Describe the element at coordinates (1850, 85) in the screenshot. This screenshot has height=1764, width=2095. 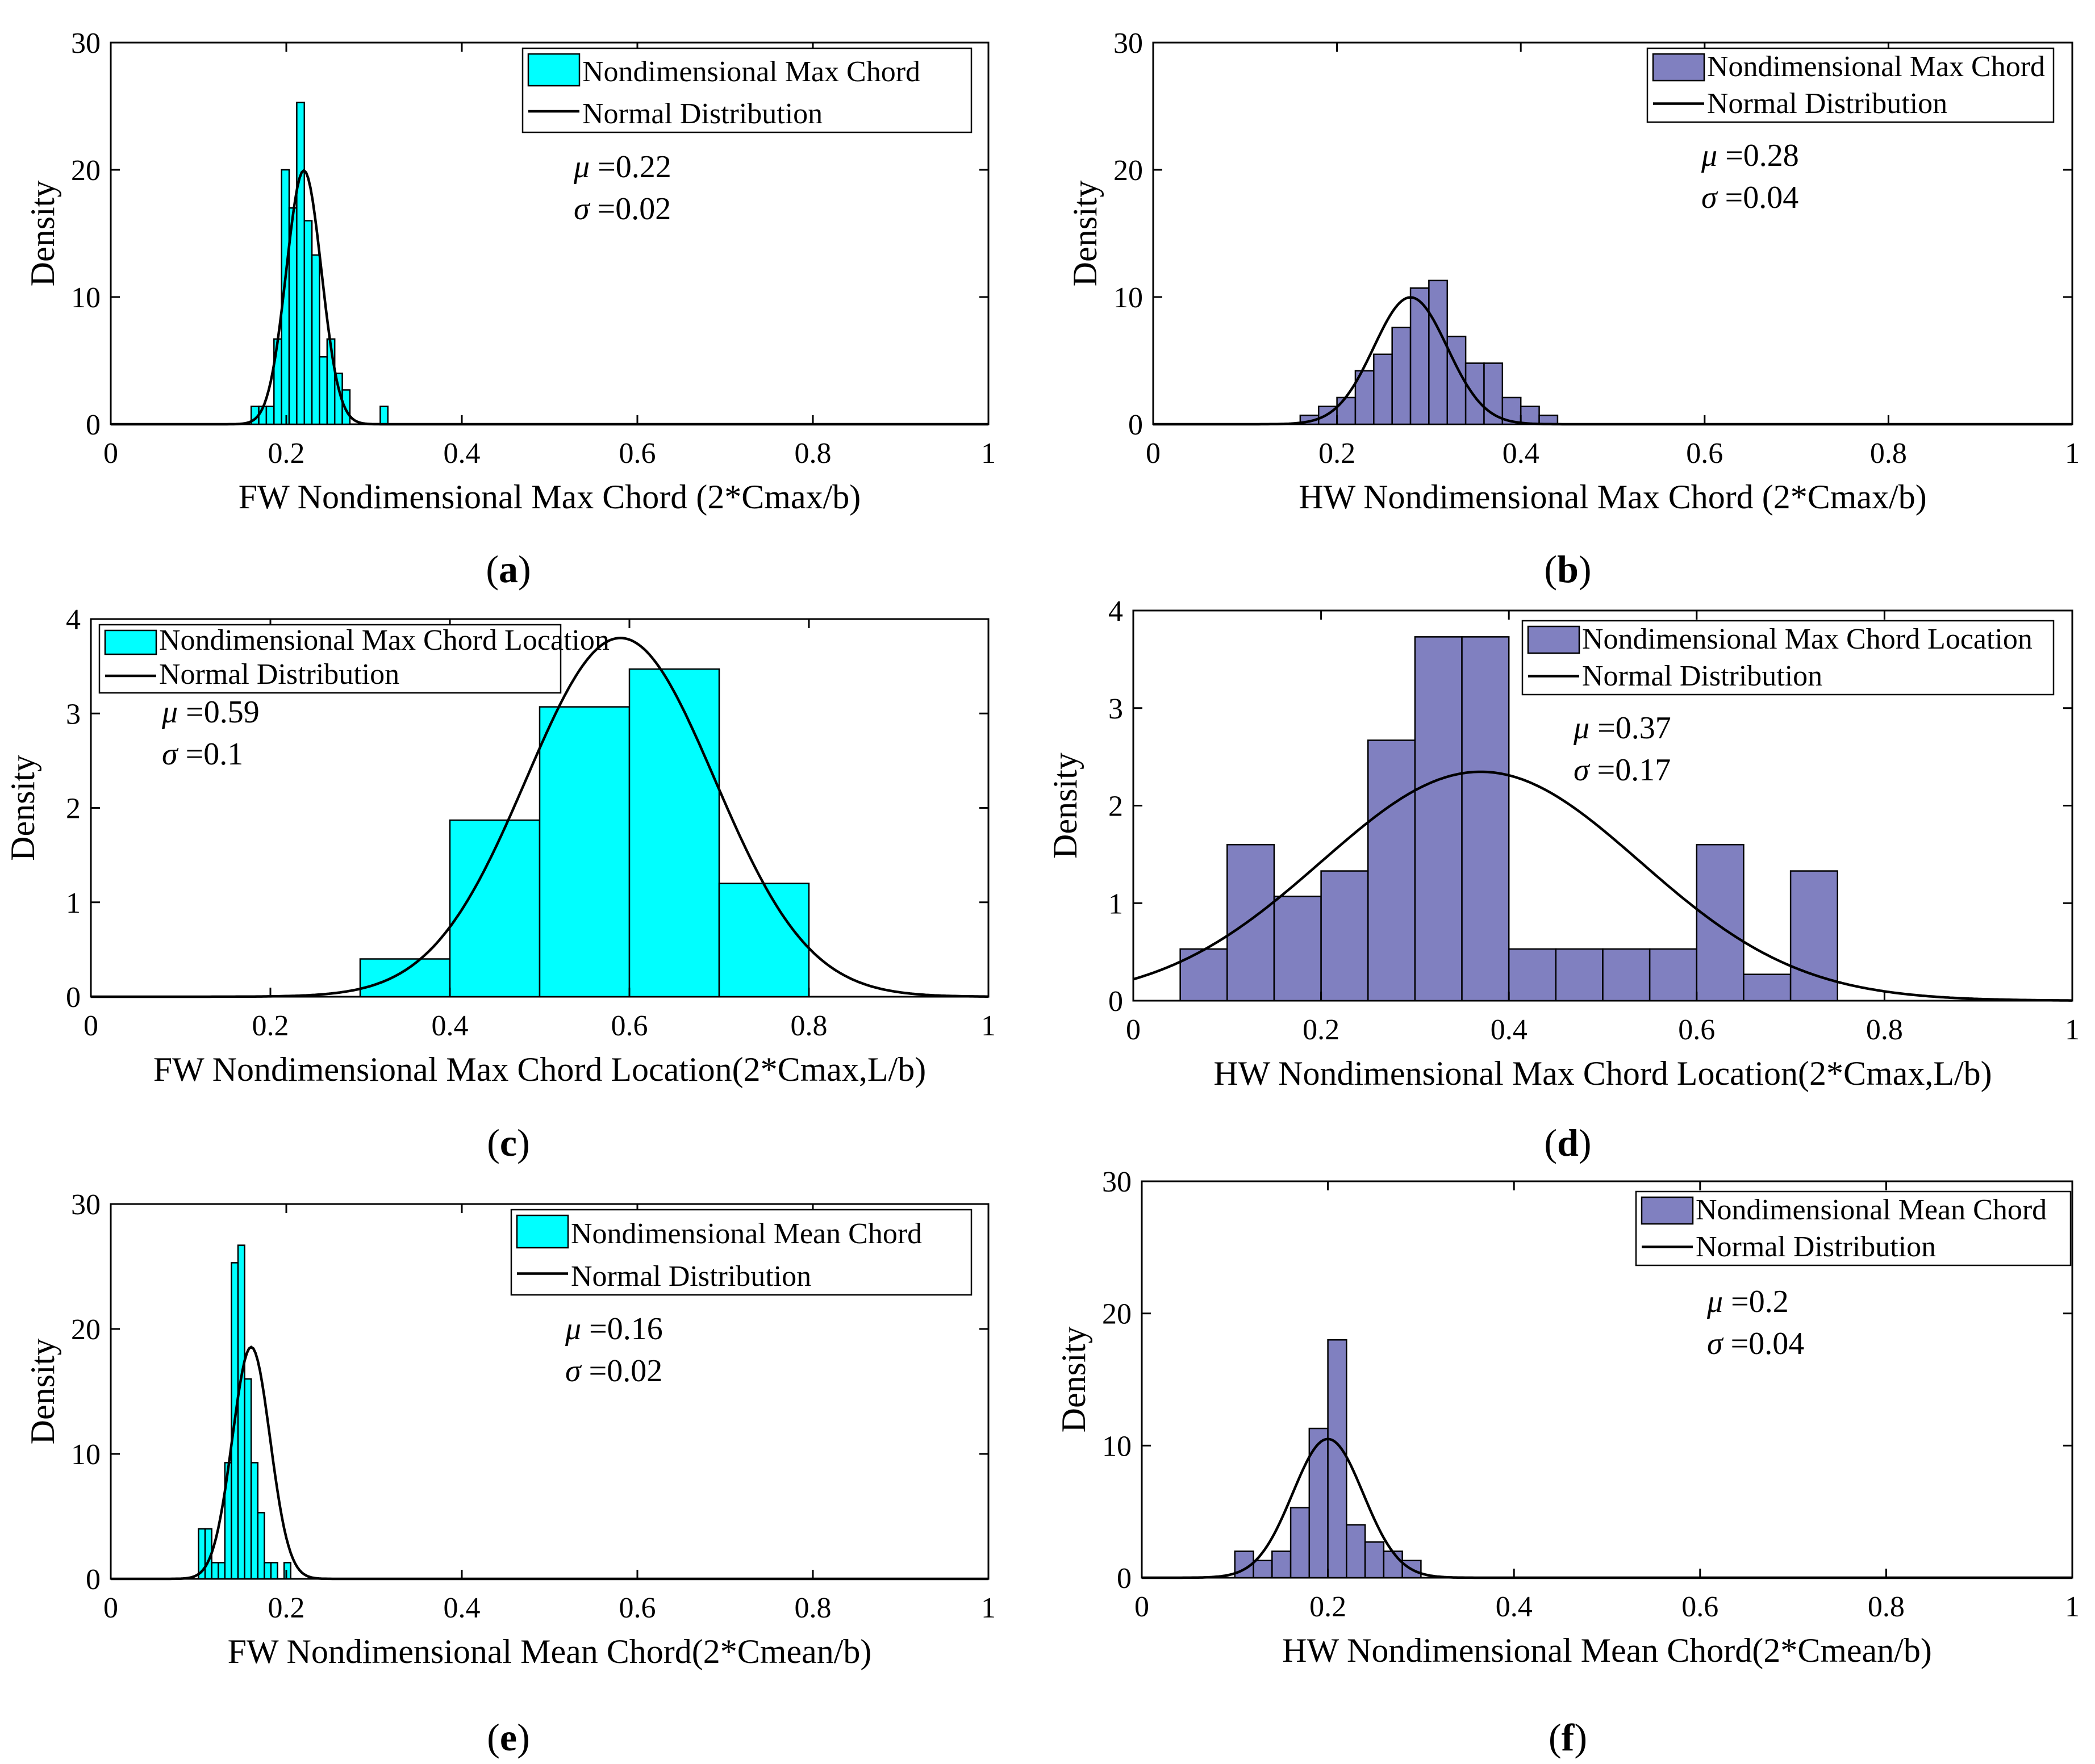
I see `legend-box` at that location.